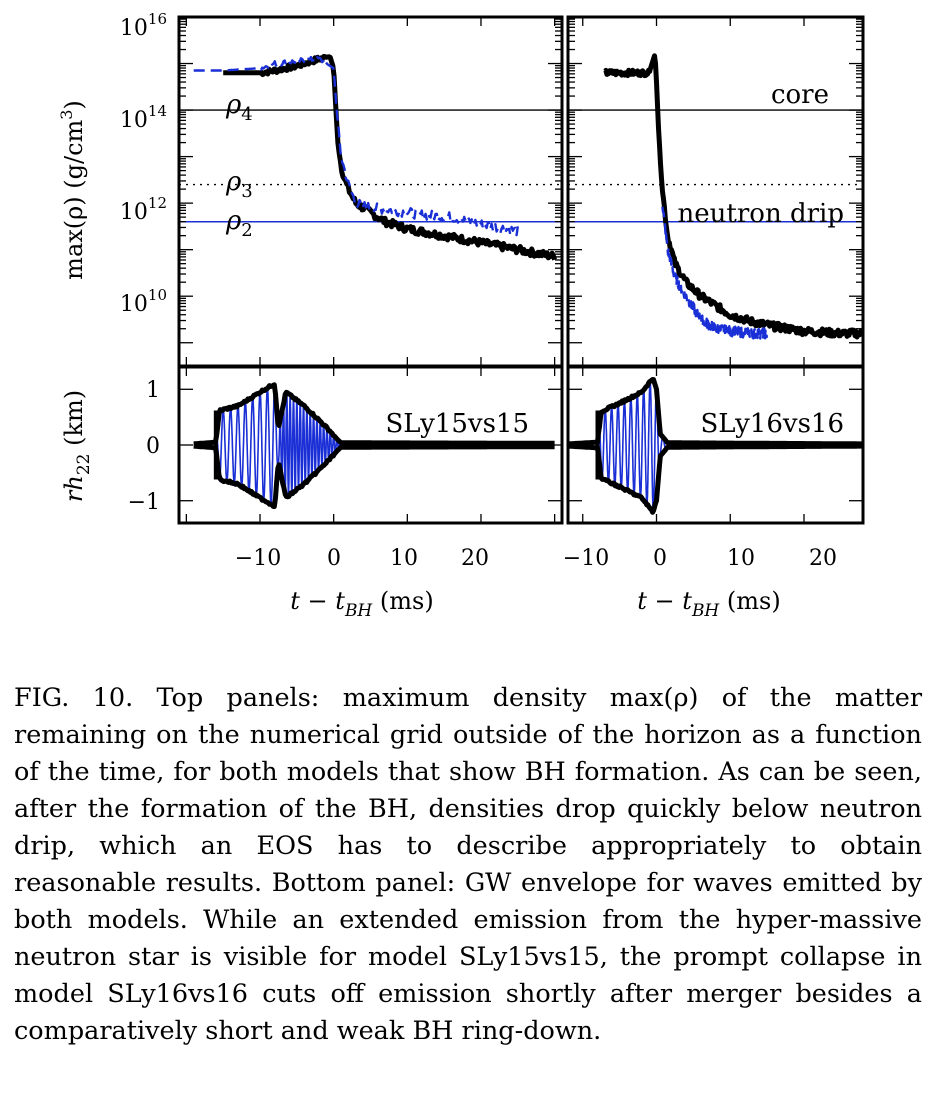 This screenshot has width=938, height=1116. I want to click on ytick-label-1e14: 1014, so click(143, 117).